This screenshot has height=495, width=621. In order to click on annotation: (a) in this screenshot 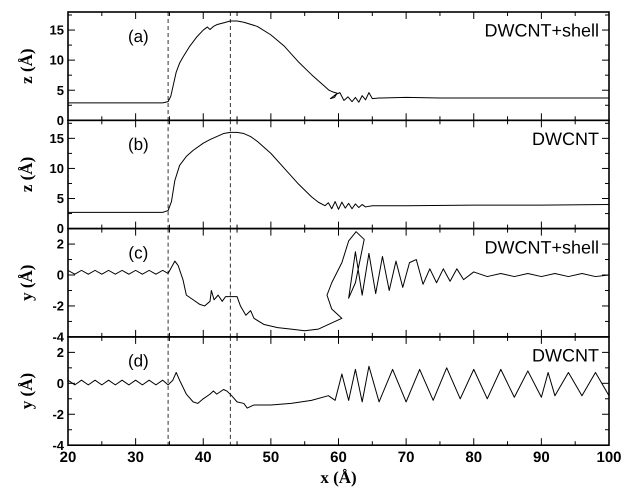, I will do `click(138, 36)`.